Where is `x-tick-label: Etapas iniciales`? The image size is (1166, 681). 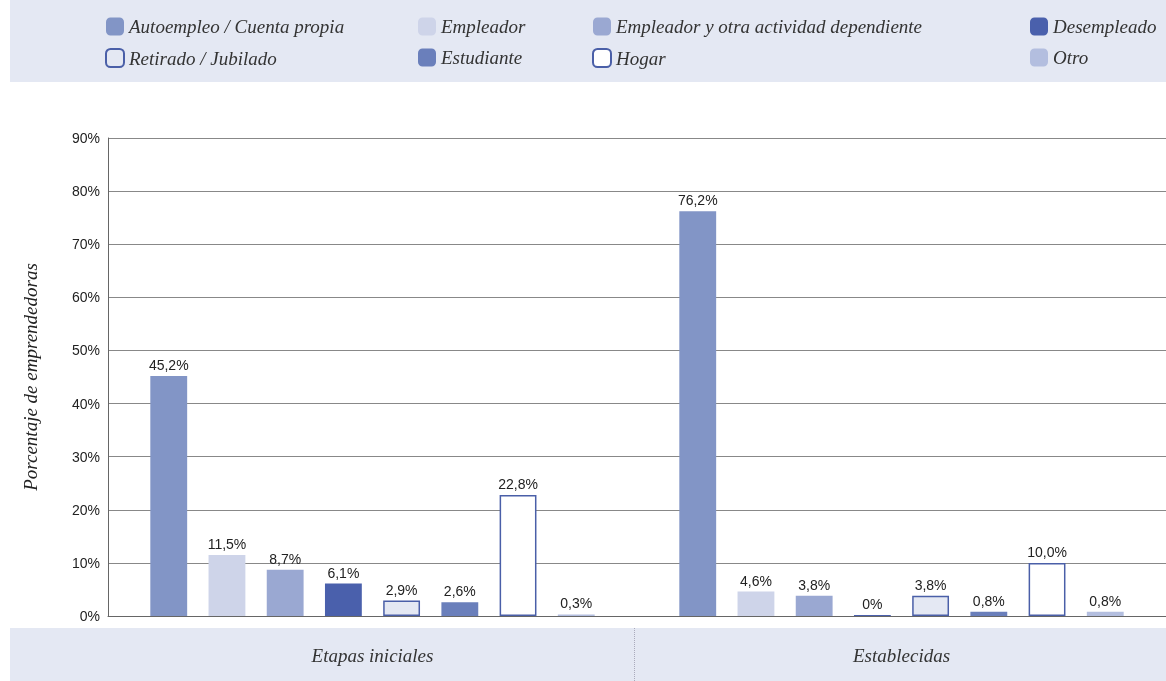 x-tick-label: Etapas iniciales is located at coordinates (372, 655).